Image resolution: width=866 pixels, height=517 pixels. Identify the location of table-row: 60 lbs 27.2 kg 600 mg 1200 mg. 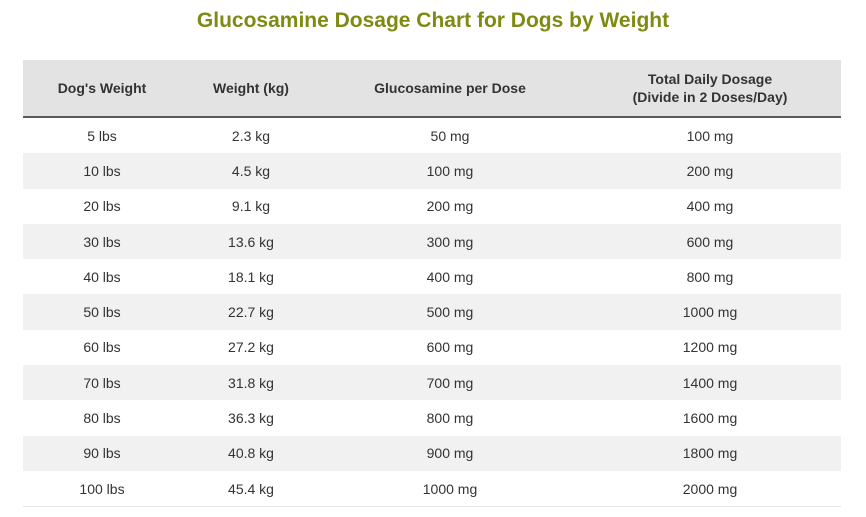
(432, 347).